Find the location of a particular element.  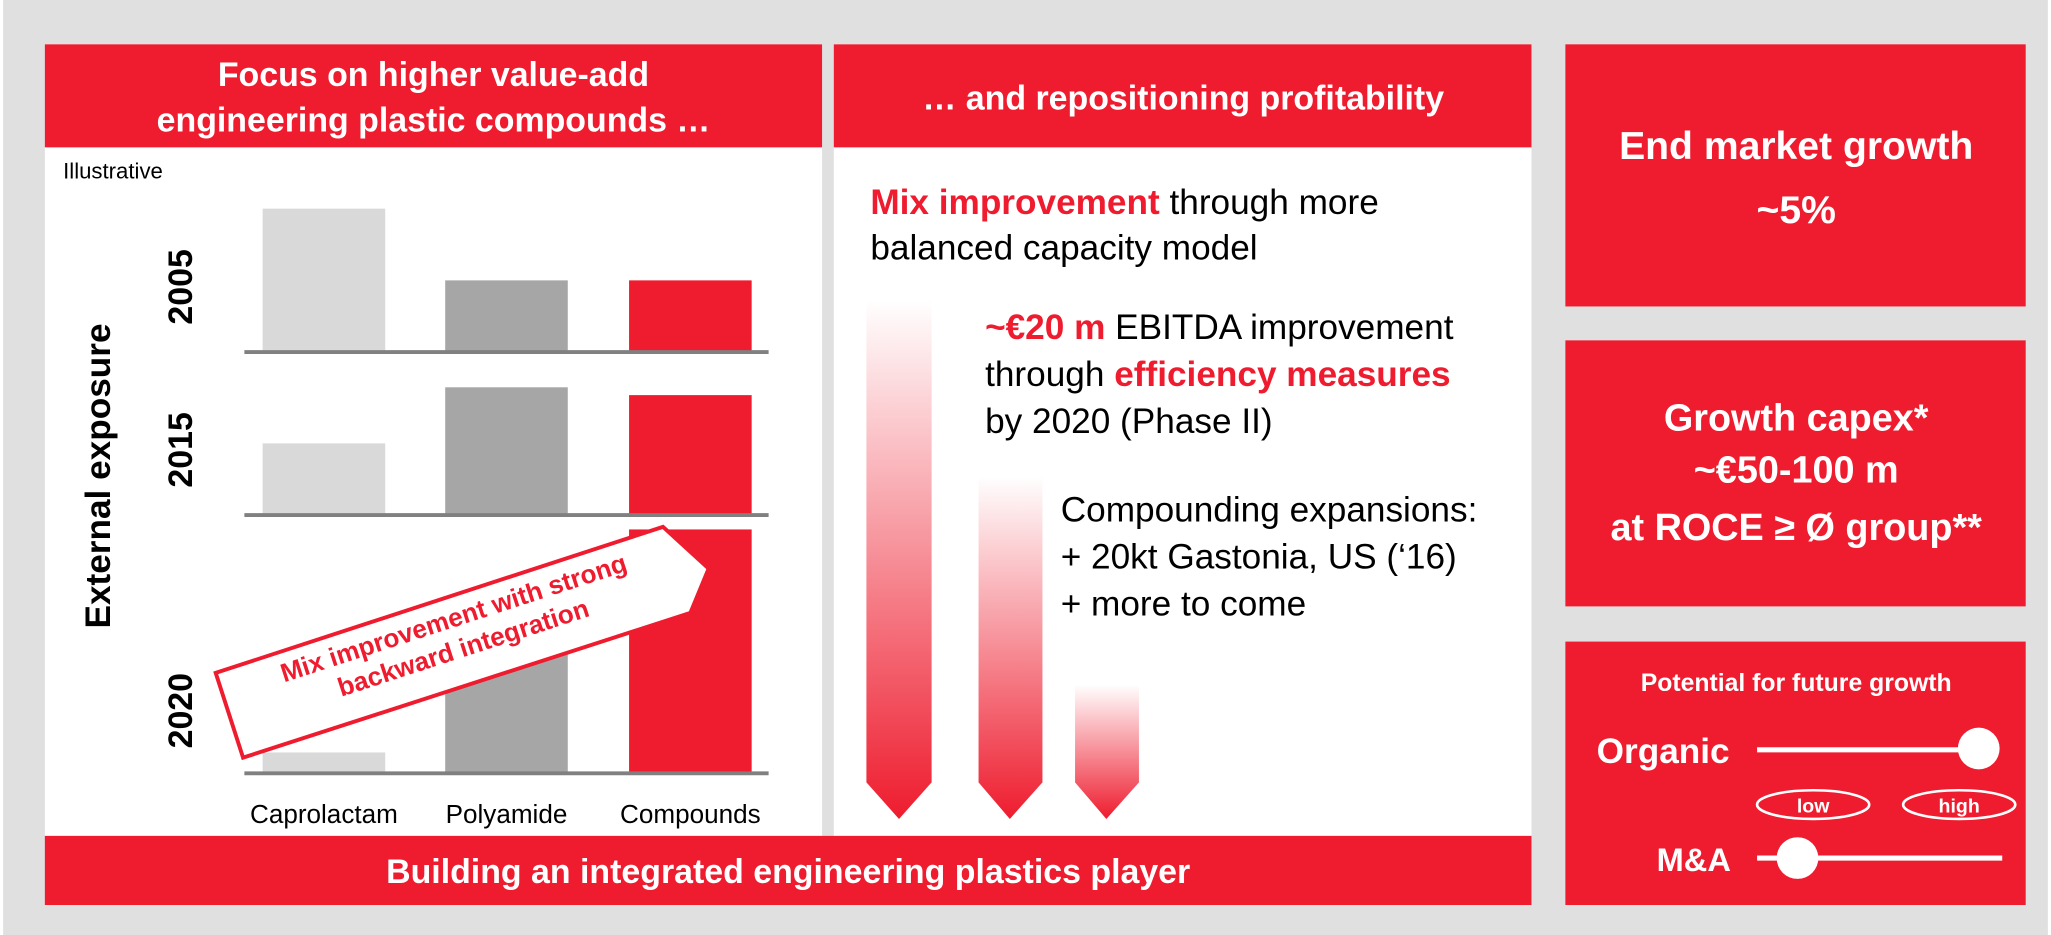

market-text: ~5% is located at coordinates (1796, 210).